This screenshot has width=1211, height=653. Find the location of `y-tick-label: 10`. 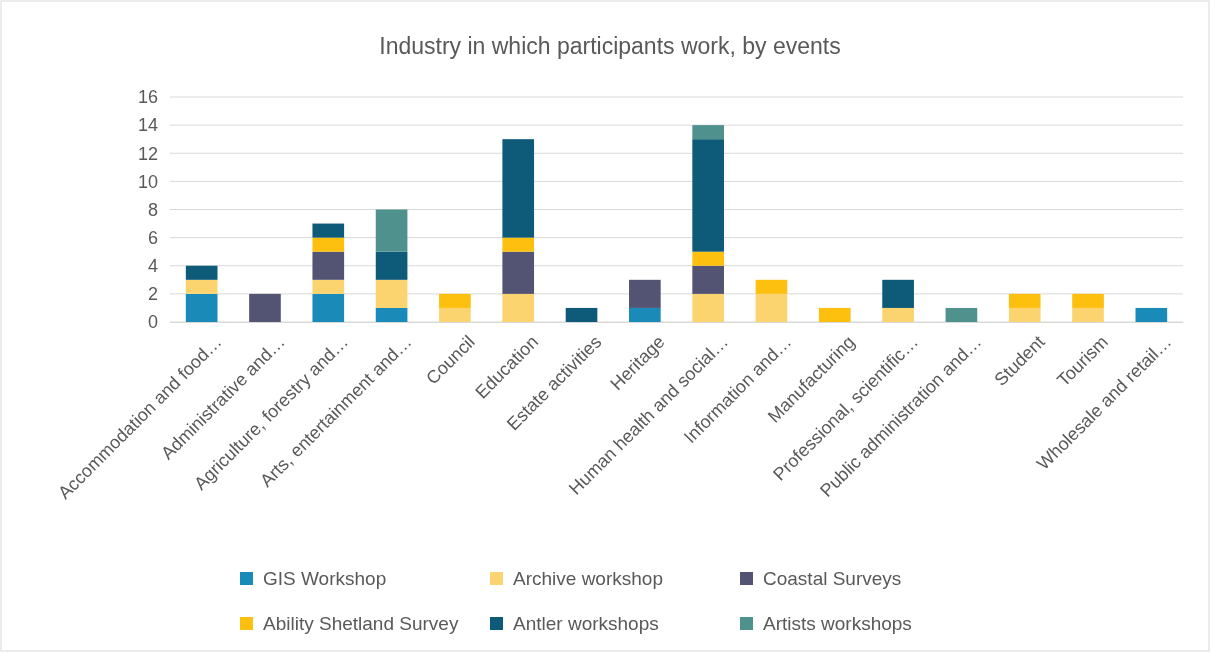

y-tick-label: 10 is located at coordinates (147, 181).